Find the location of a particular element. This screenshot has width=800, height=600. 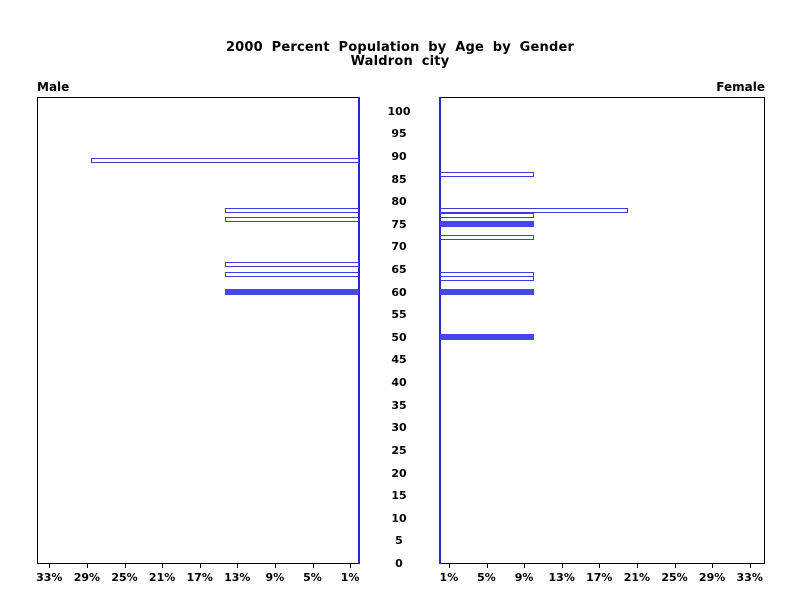

age-tick-label-80: 80 is located at coordinates (399, 202).